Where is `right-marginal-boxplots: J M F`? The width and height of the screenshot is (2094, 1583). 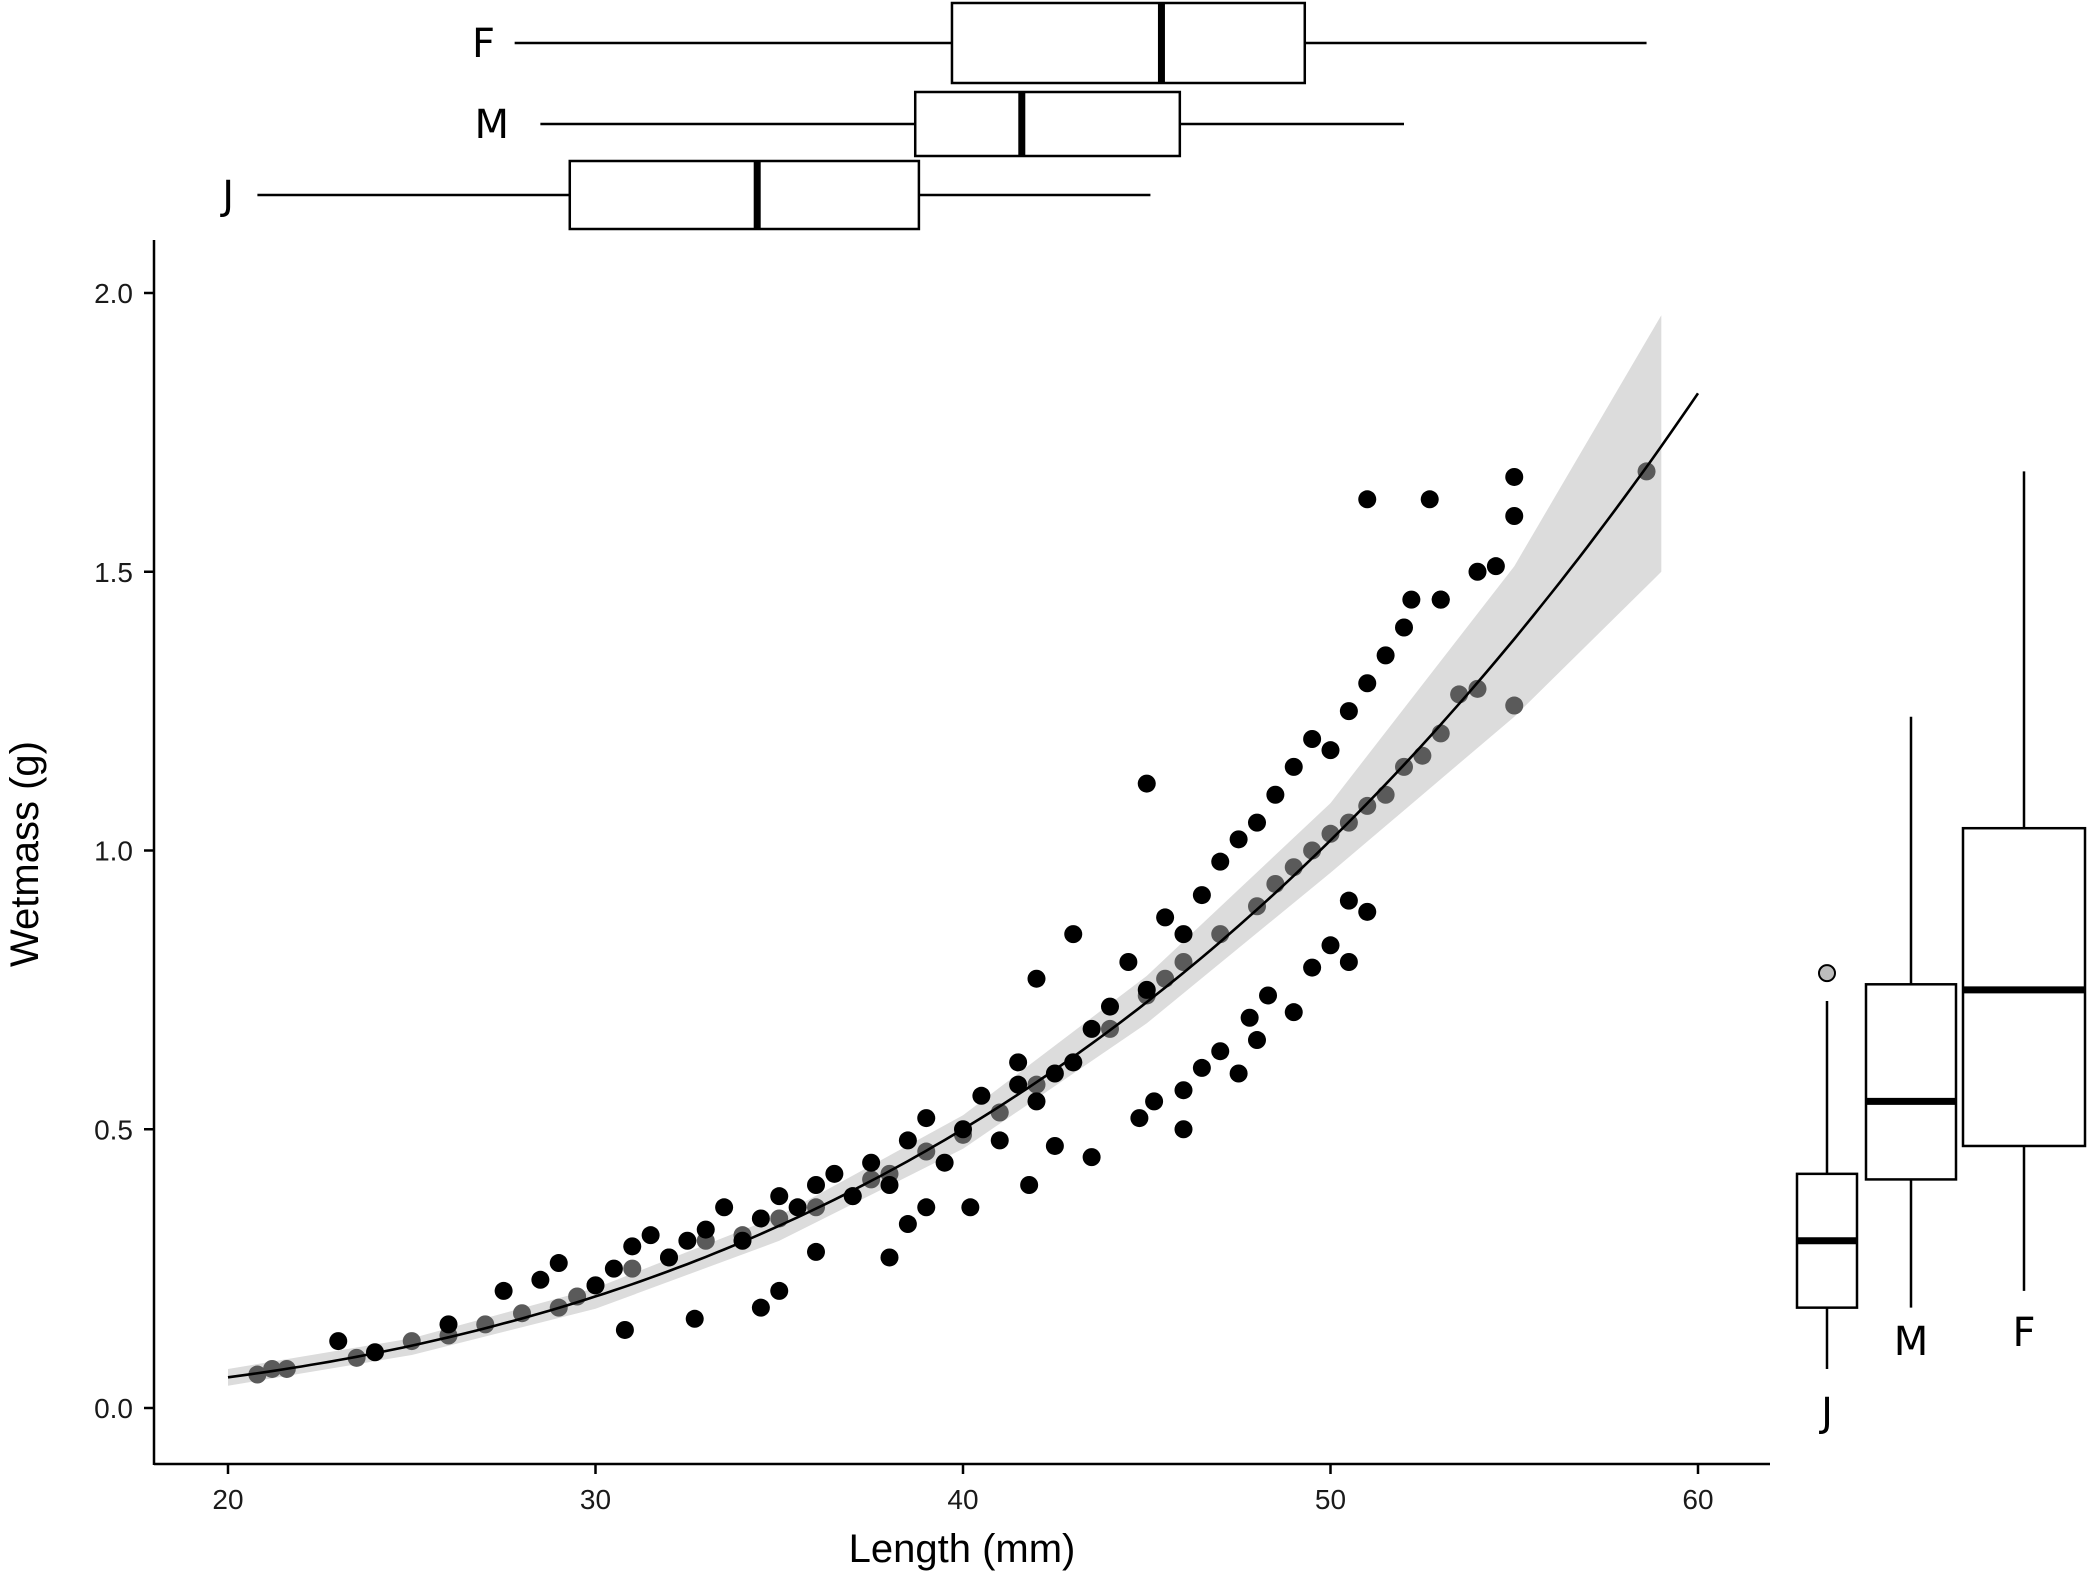 right-marginal-boxplots: J M F is located at coordinates (1941, 953).